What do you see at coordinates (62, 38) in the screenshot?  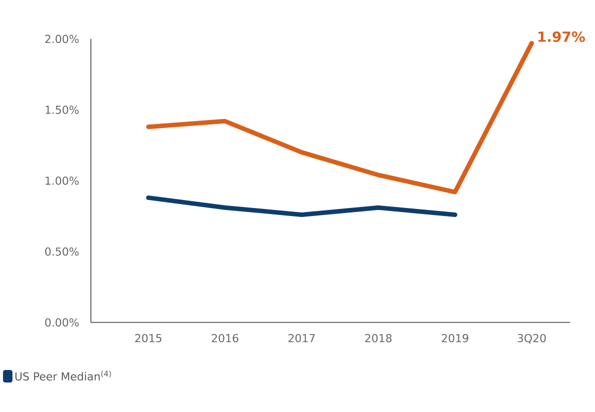 I see `y-tick-label: 2.00%` at bounding box center [62, 38].